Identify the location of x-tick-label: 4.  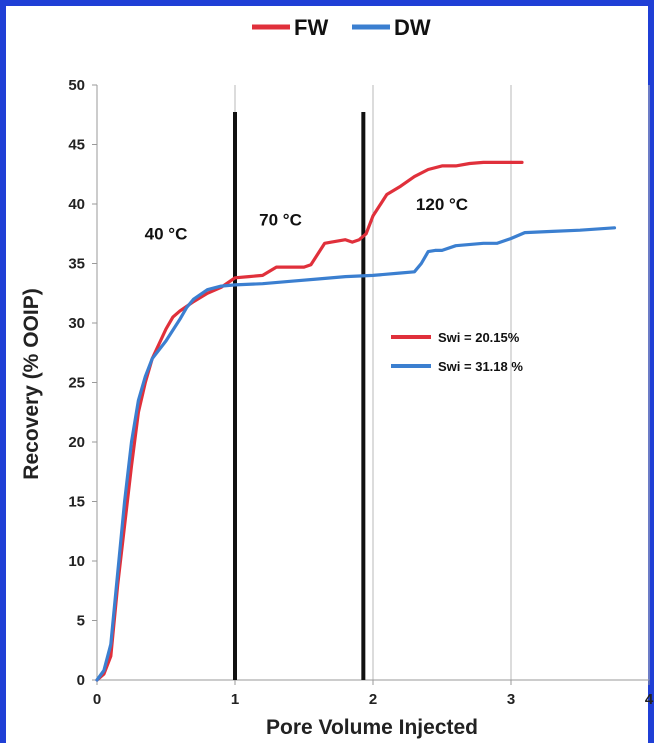
(649, 699).